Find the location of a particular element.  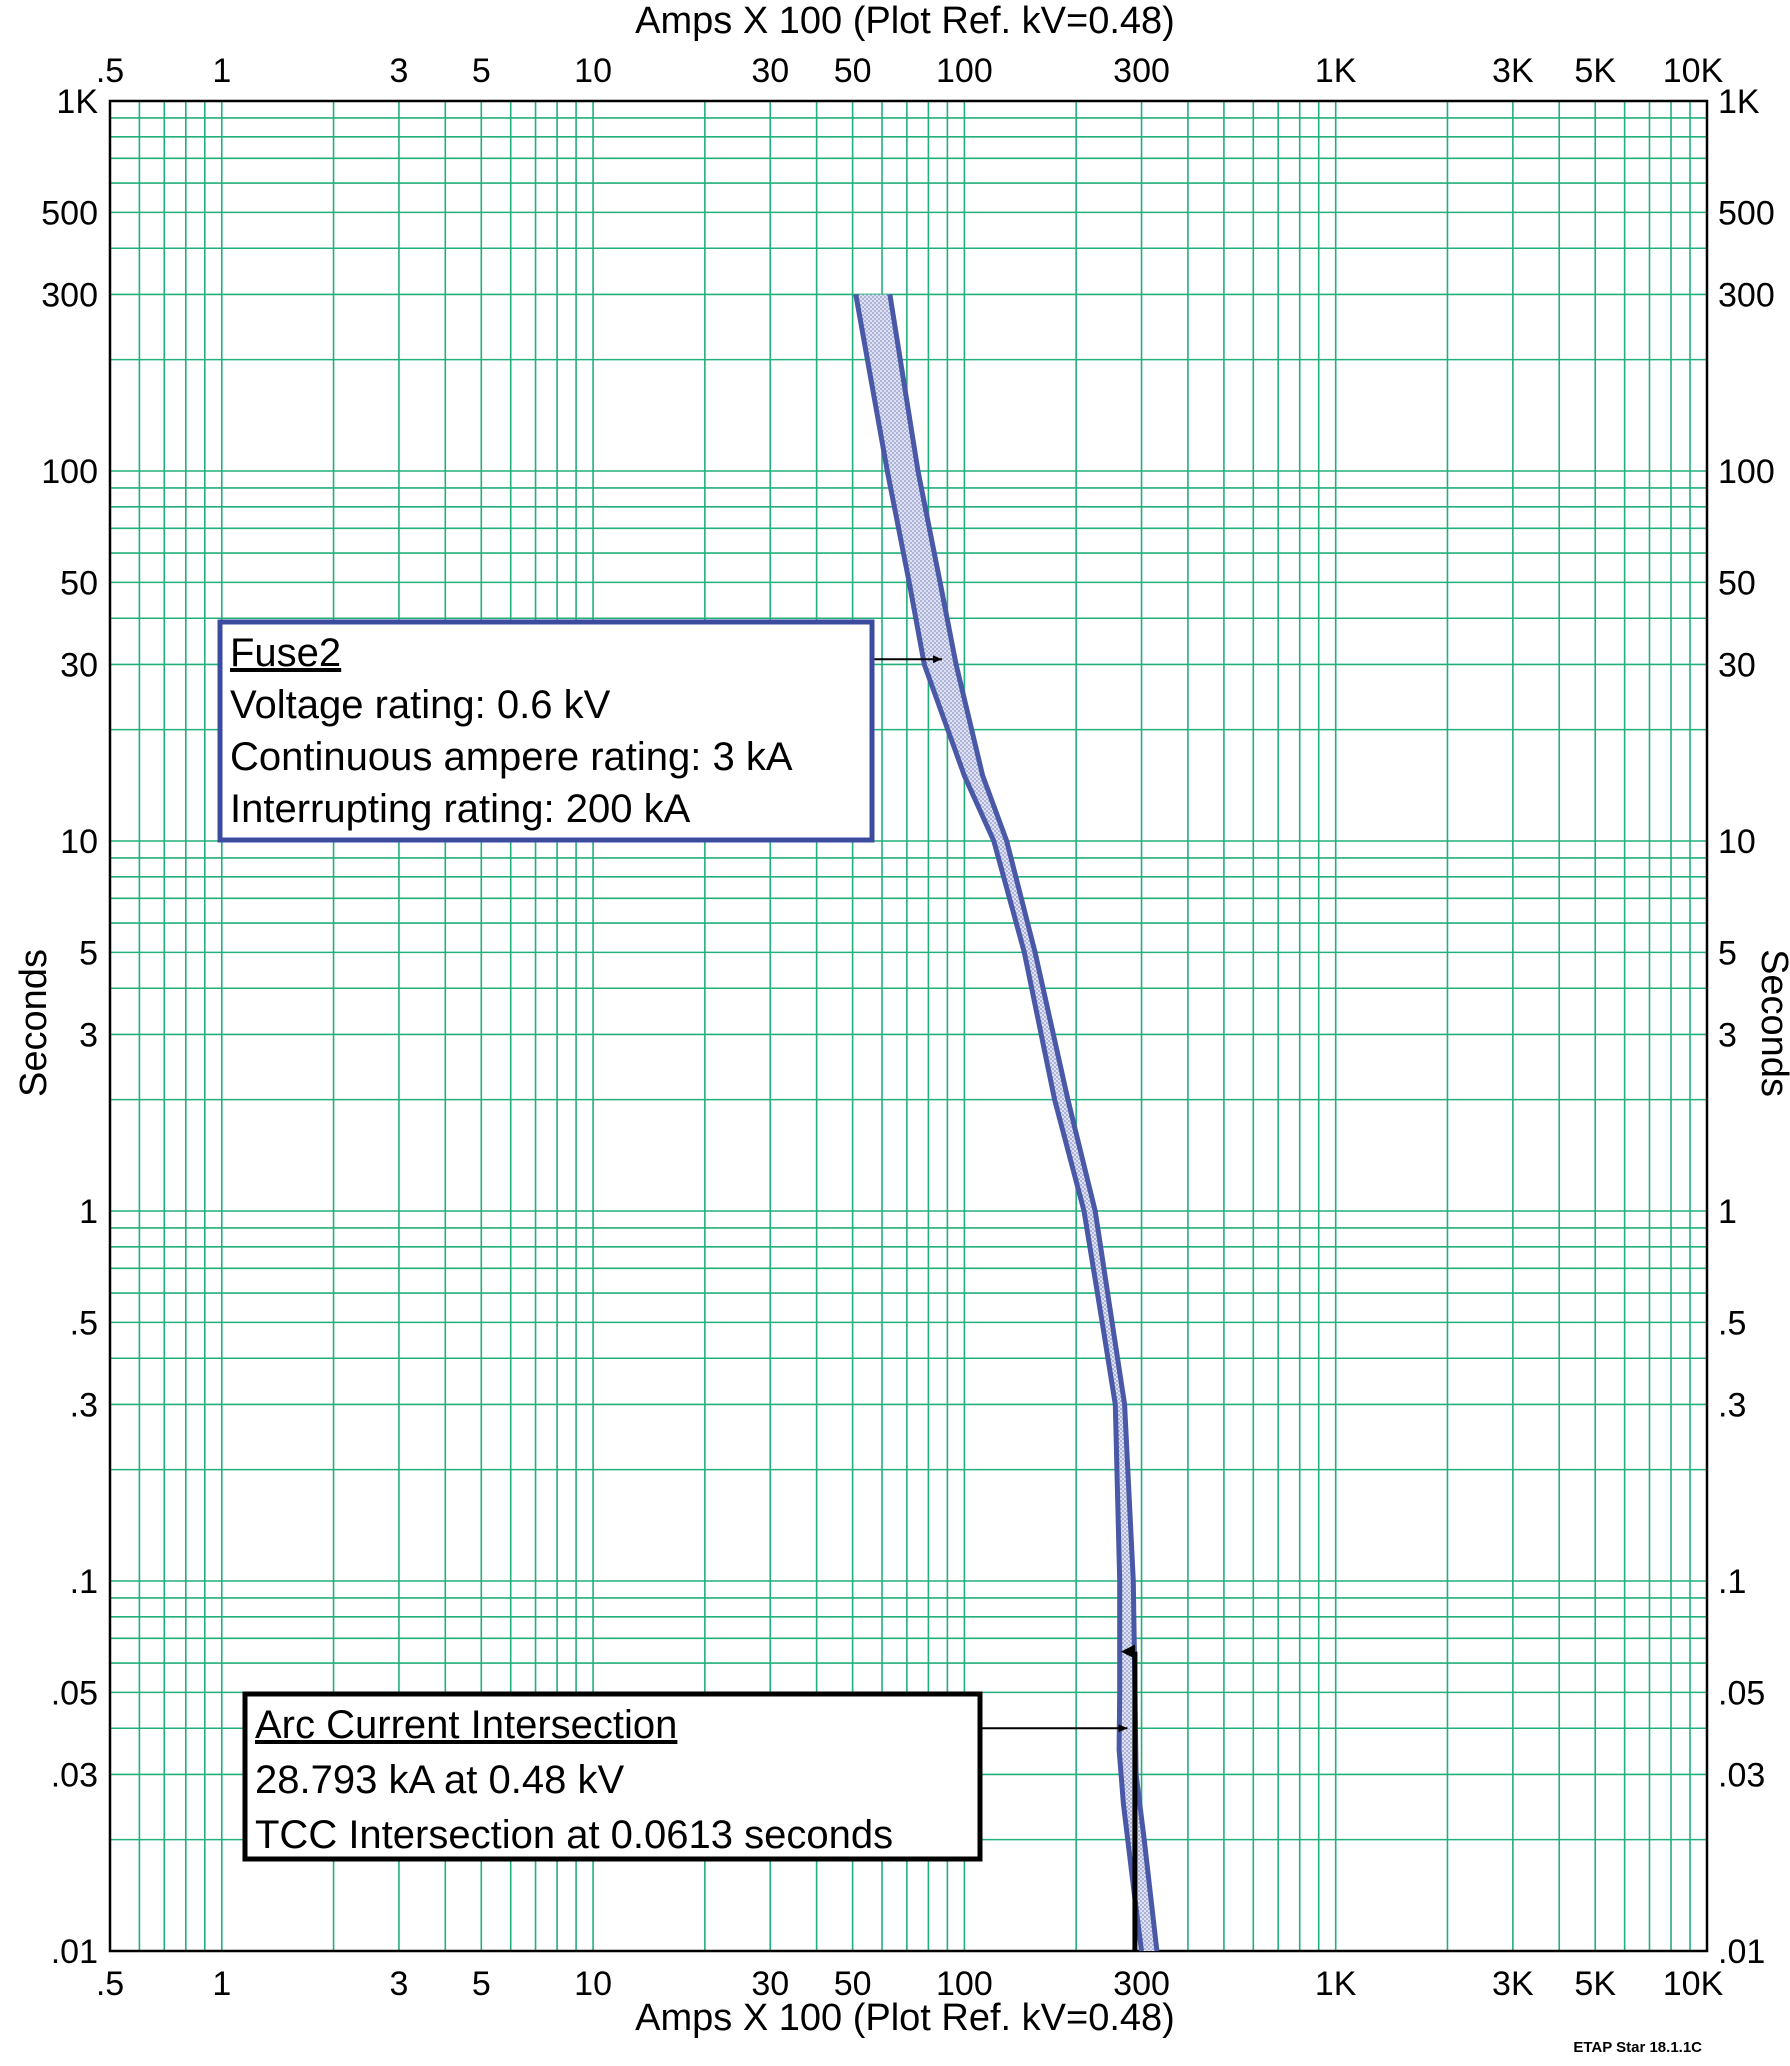

y-axis-title-right: Seconds is located at coordinates (1771, 1023).